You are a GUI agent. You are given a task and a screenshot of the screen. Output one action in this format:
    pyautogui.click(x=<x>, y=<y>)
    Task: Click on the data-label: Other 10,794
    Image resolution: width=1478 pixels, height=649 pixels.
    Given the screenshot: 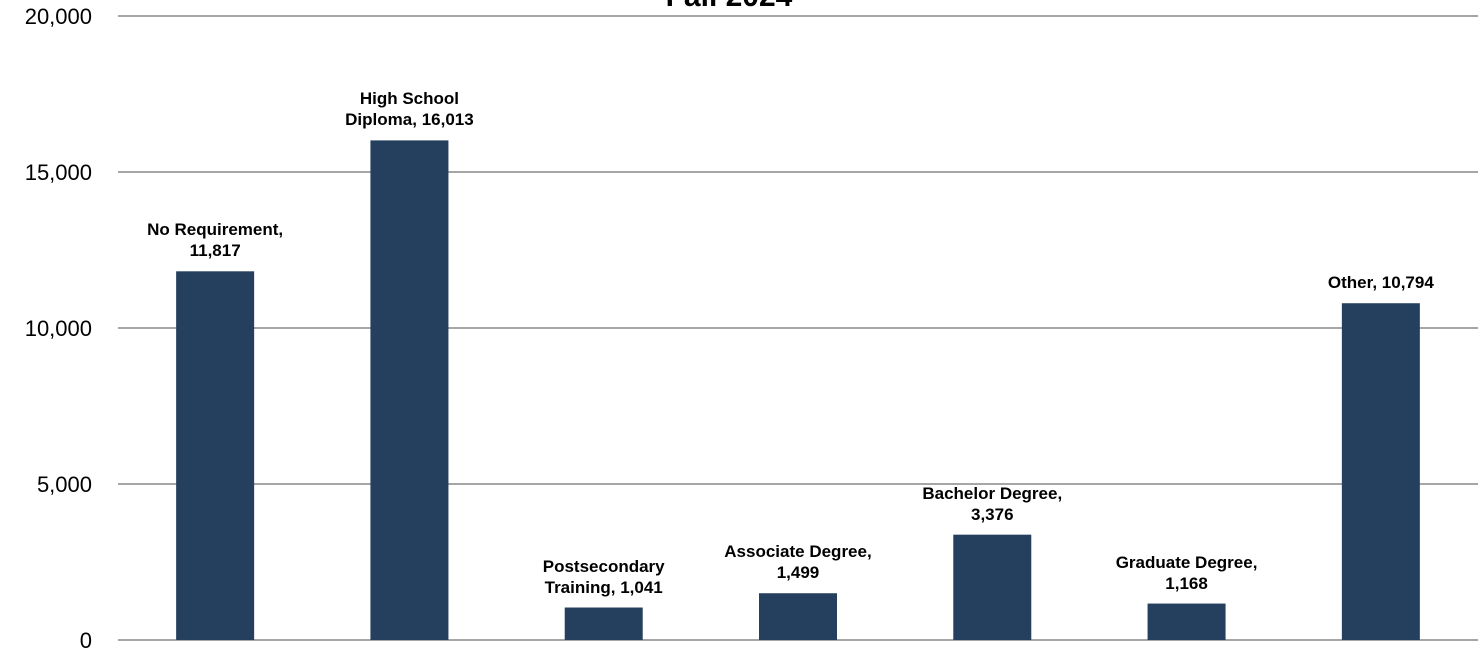 What is the action you would take?
    pyautogui.click(x=1381, y=282)
    